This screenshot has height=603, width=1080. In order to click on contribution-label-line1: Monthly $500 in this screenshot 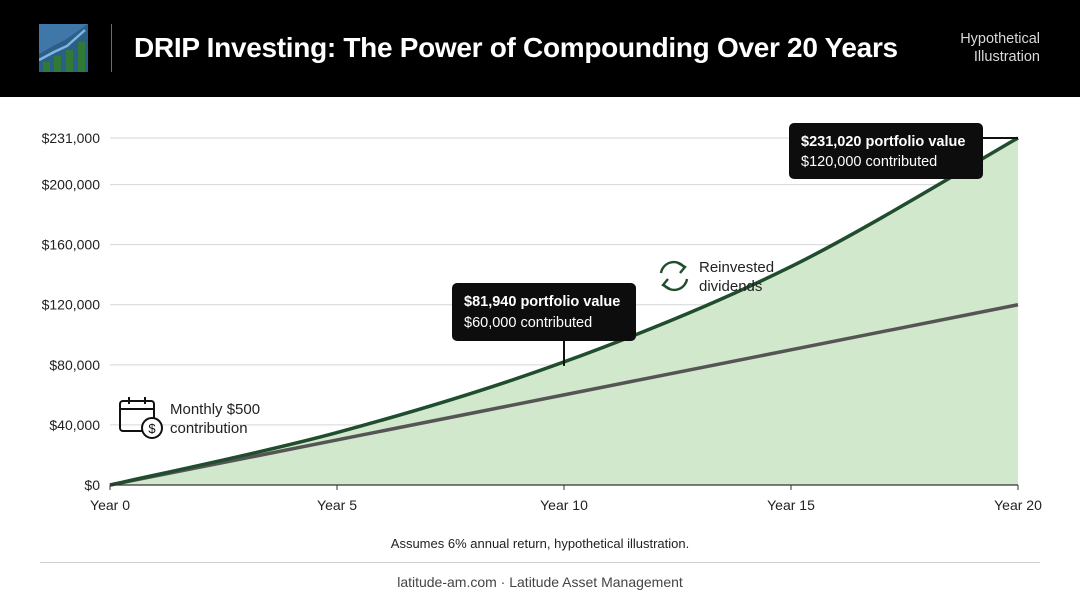, I will do `click(215, 409)`.